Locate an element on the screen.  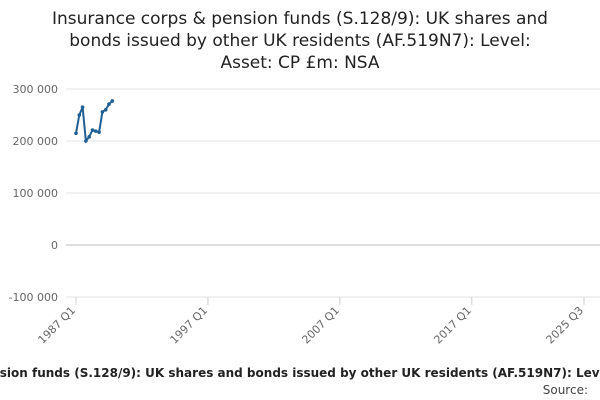
y-tick-label: 100 000 is located at coordinates (36, 193).